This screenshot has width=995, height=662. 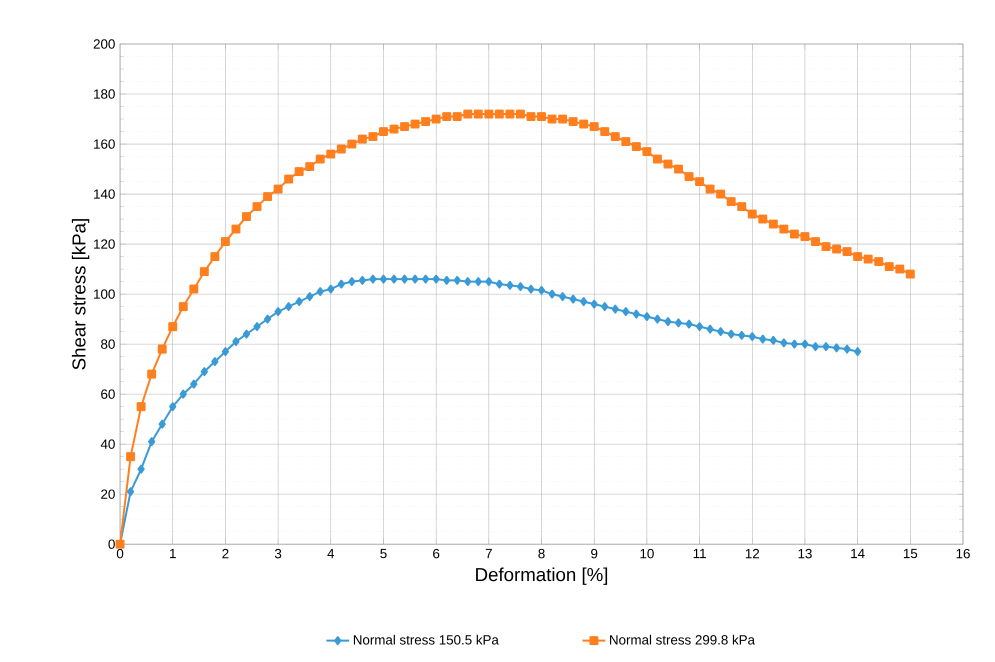 What do you see at coordinates (489, 553) in the screenshot?
I see `x-tick-label: 7` at bounding box center [489, 553].